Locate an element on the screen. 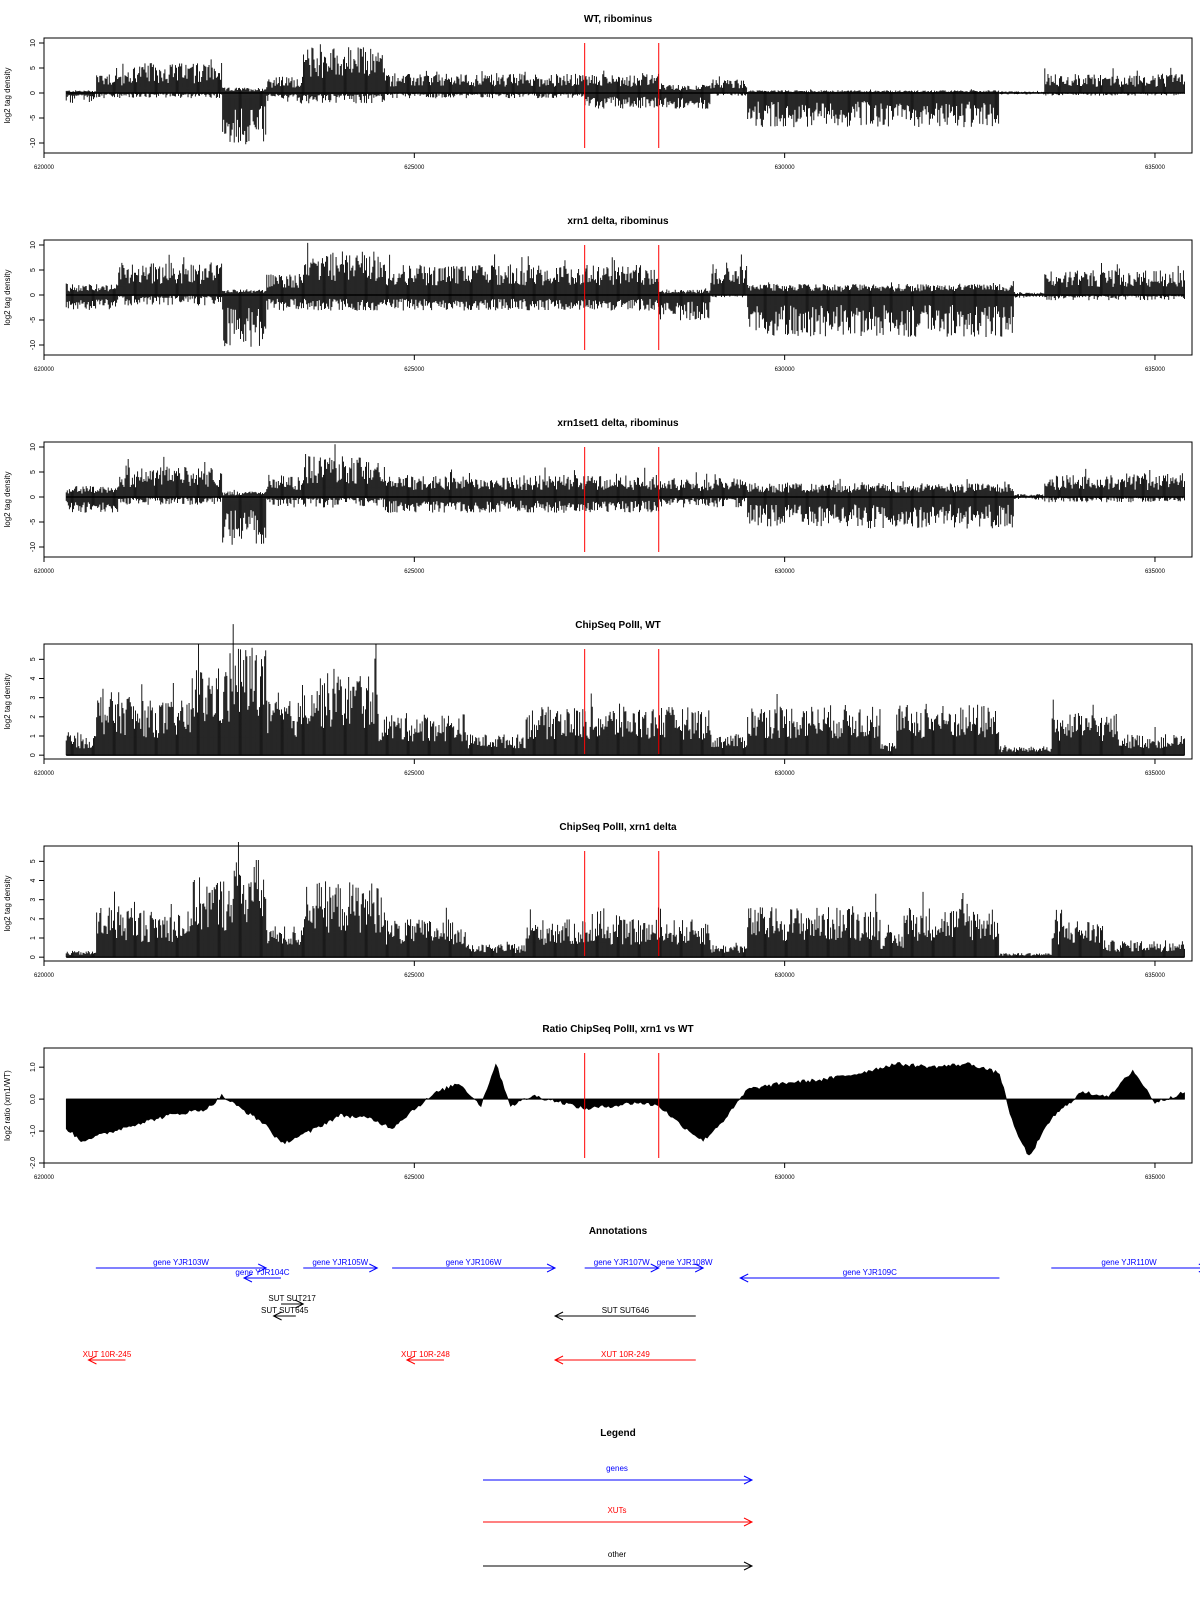 This screenshot has width=1200, height=1600. annotation-gene: gene YJR108W is located at coordinates (685, 1265).